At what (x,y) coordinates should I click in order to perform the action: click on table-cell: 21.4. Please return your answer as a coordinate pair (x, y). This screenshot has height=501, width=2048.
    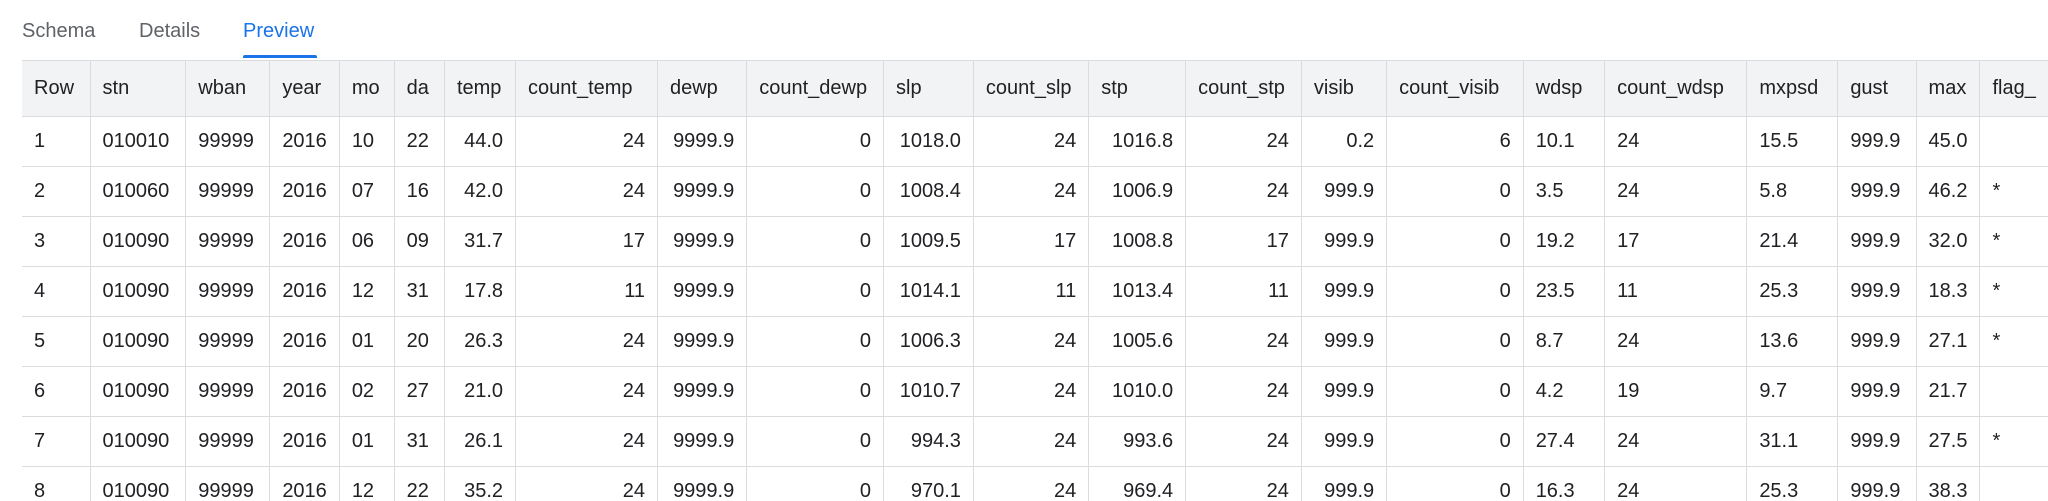
    Looking at the image, I should click on (1792, 242).